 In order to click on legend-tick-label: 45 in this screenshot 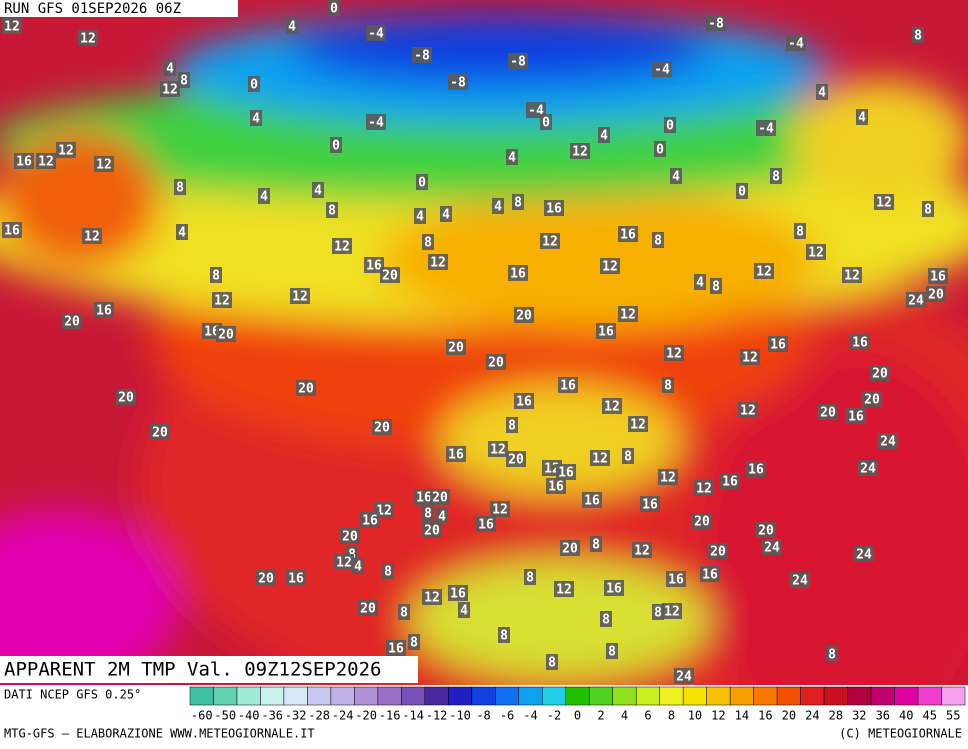, I will do `click(930, 716)`.